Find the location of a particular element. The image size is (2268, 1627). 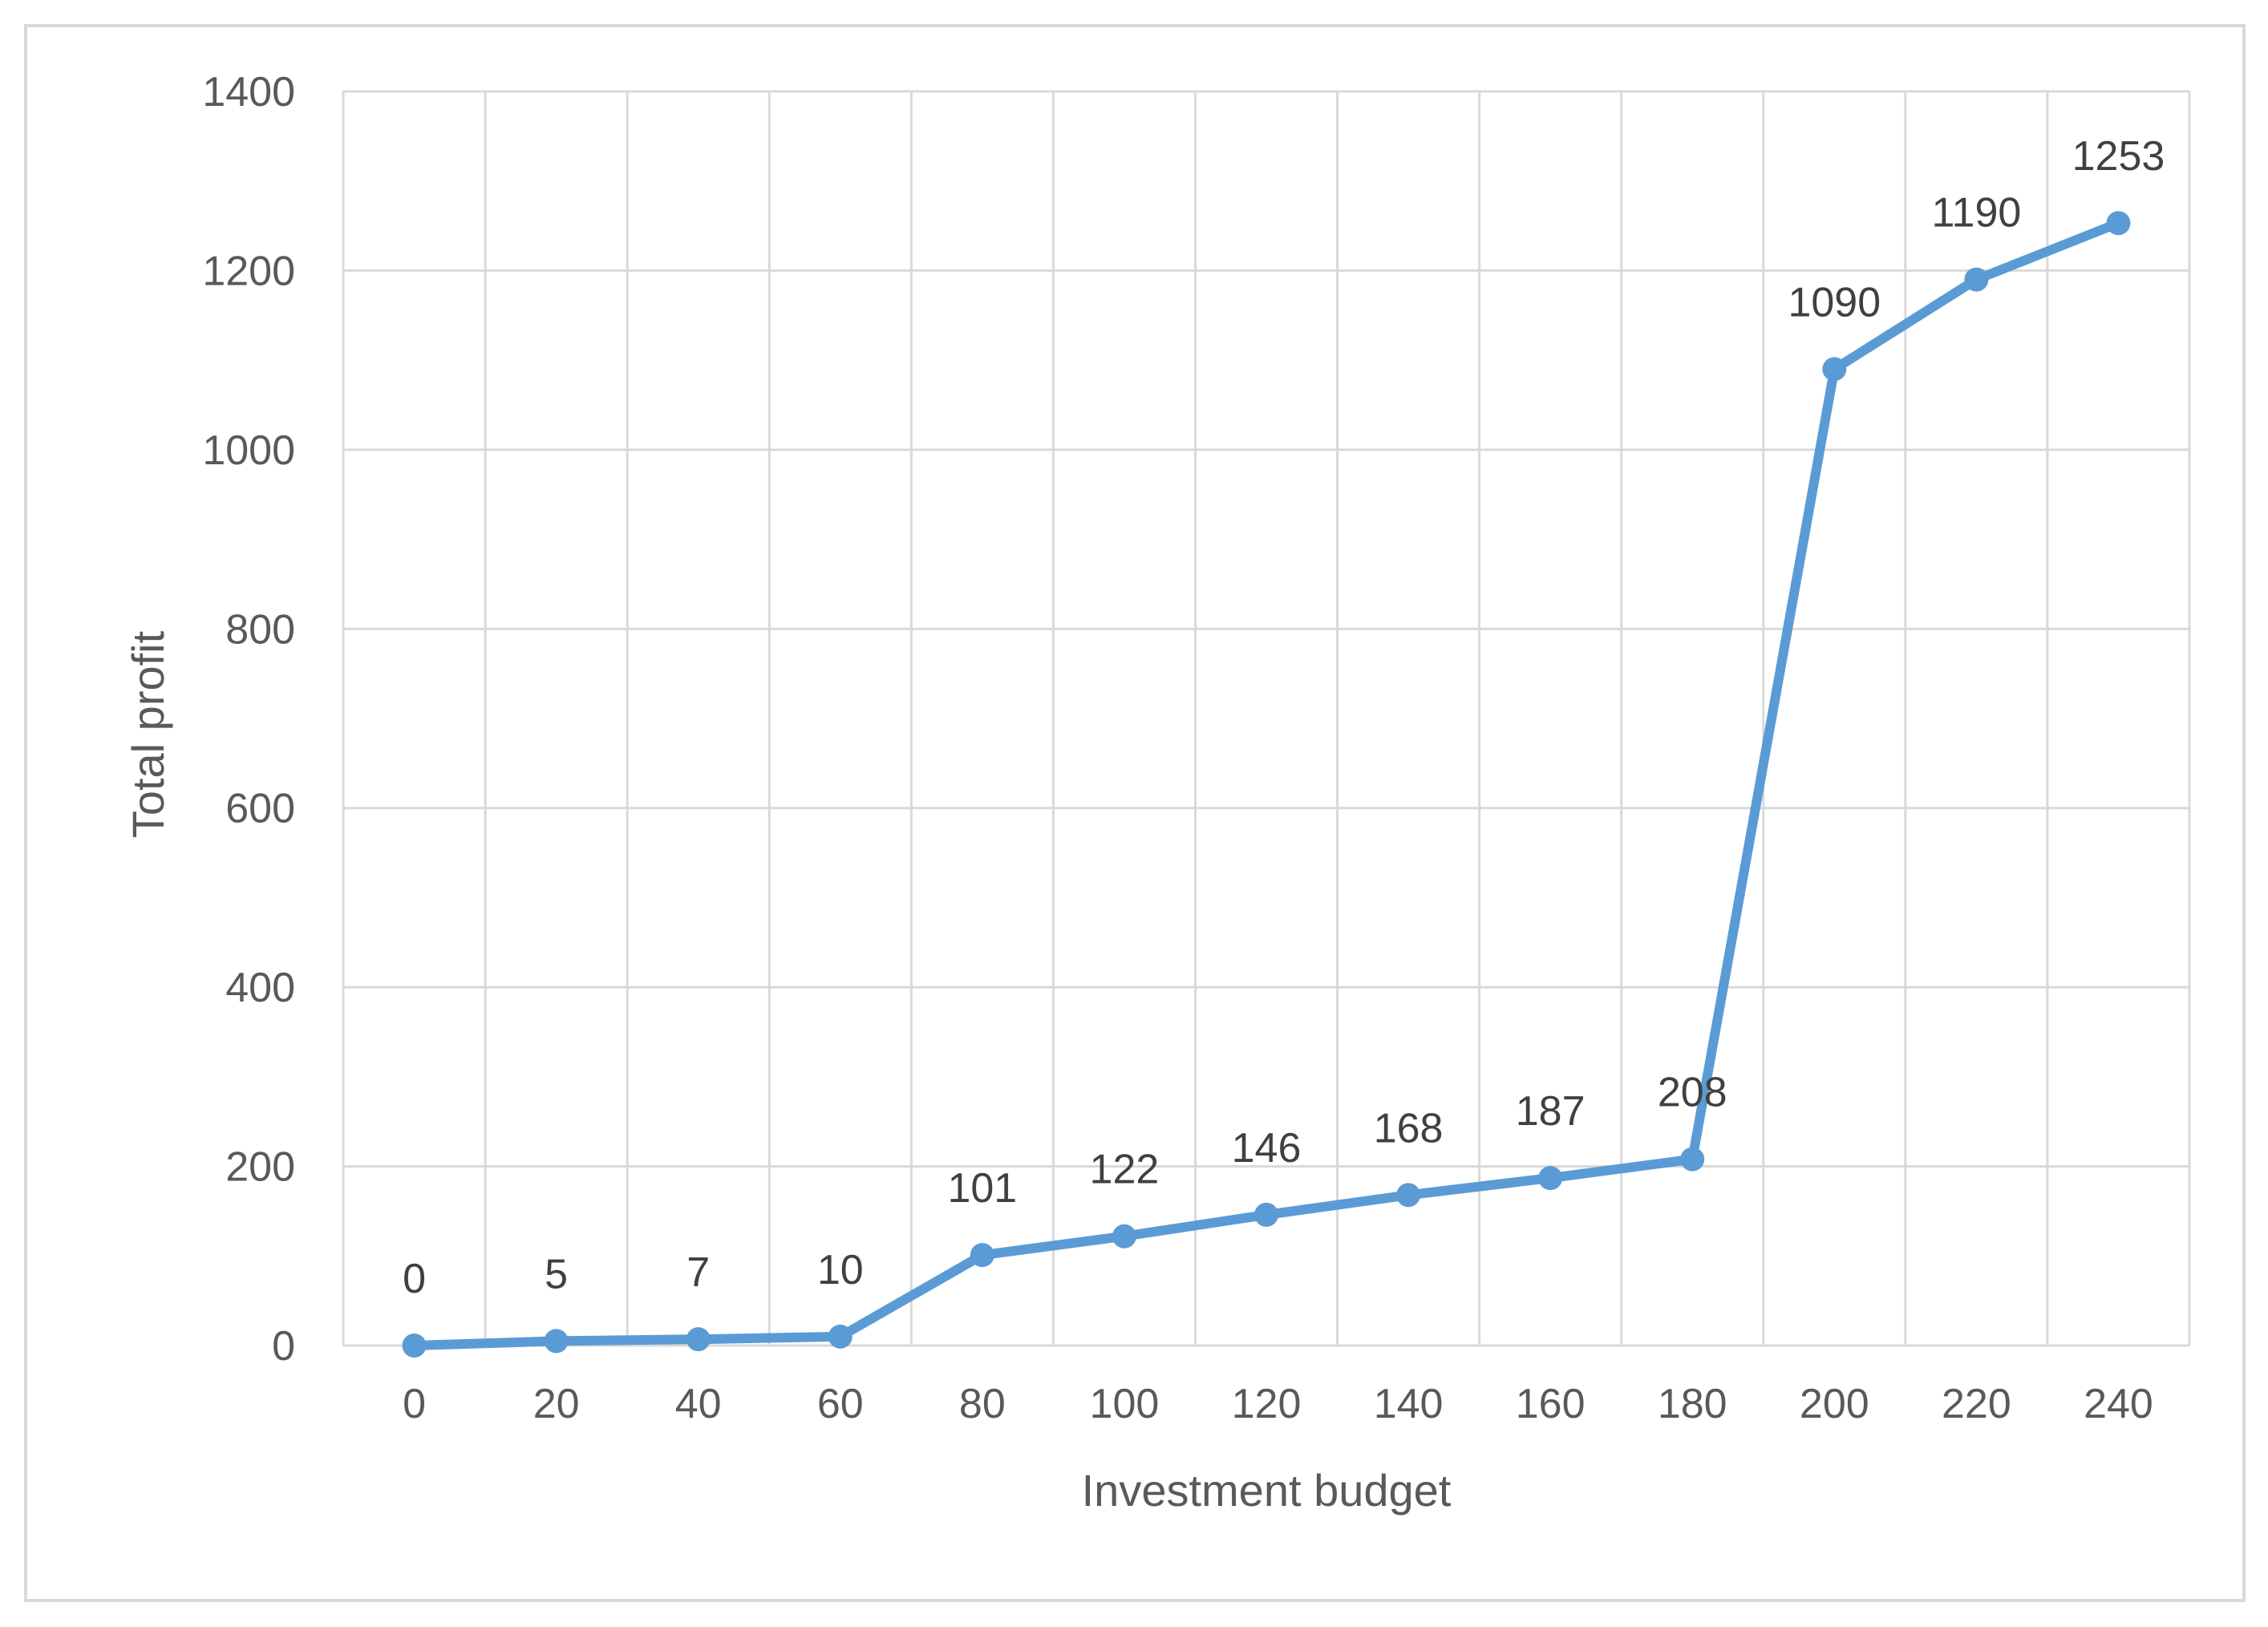

y-tick-label: 600 is located at coordinates (260, 809).